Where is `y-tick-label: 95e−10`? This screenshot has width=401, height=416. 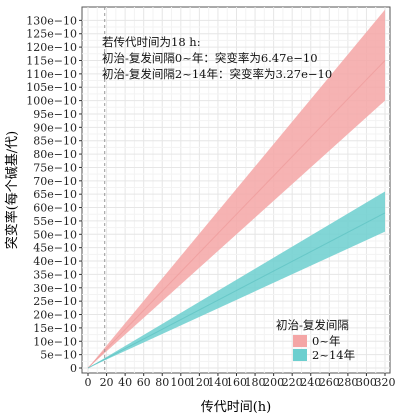 y-tick-label: 95e−10 is located at coordinates (55, 114).